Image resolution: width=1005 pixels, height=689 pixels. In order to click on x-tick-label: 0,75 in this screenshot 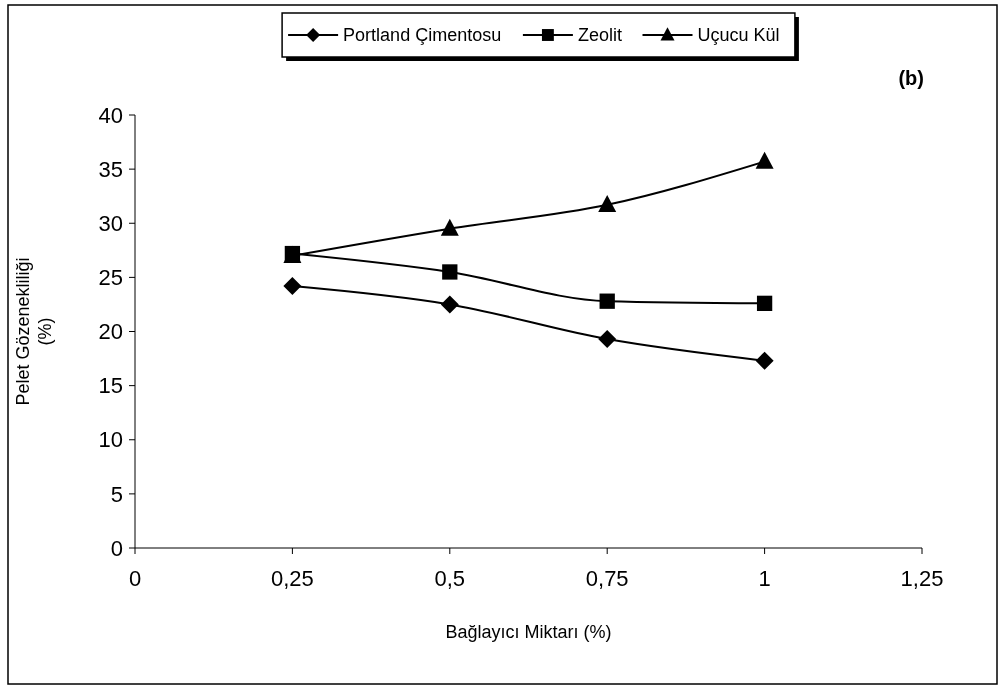, I will do `click(607, 578)`.